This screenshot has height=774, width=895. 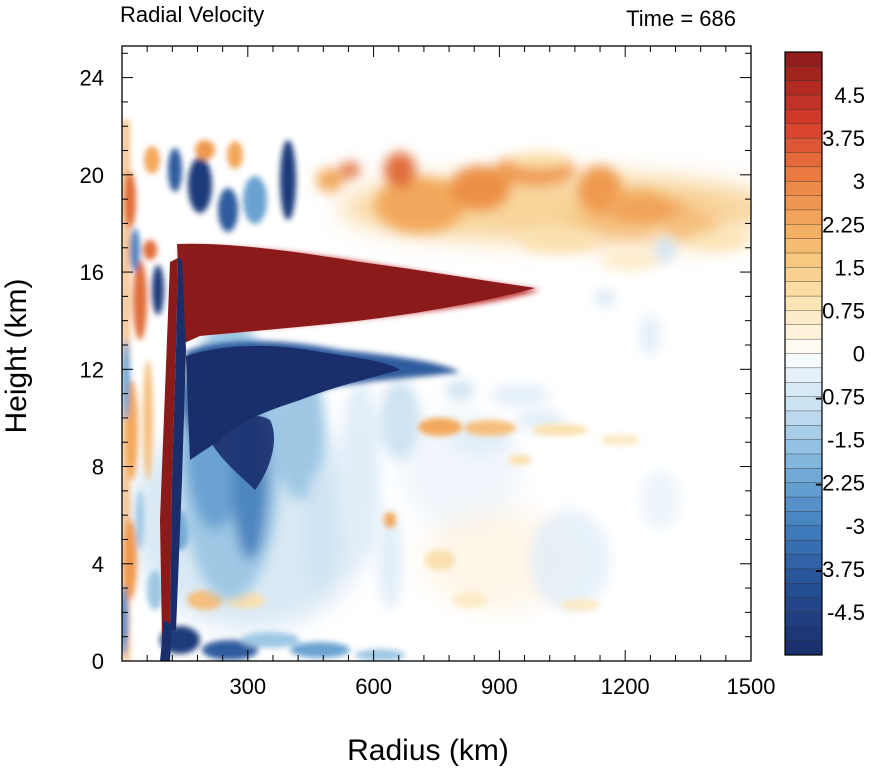 I want to click on colorbar-label: -4.5, so click(x=846, y=612).